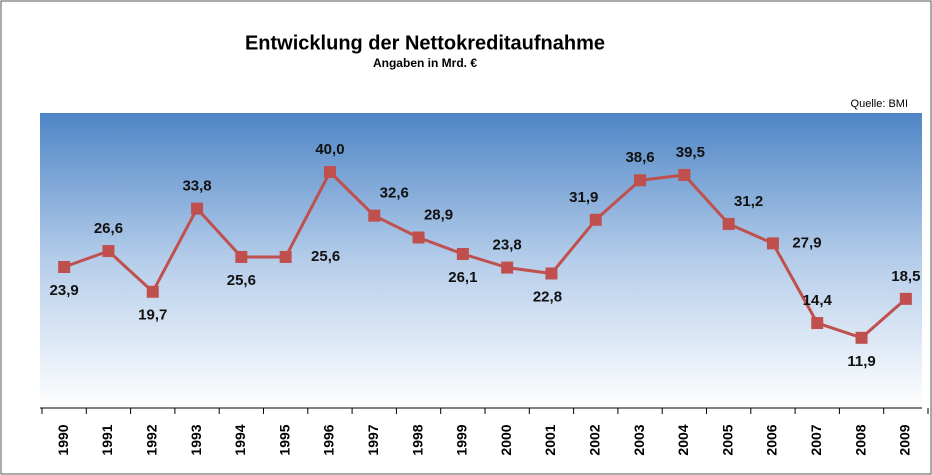 Image resolution: width=932 pixels, height=475 pixels. Describe the element at coordinates (63, 439) in the screenshot. I see `x-tick-label: 1990` at that location.